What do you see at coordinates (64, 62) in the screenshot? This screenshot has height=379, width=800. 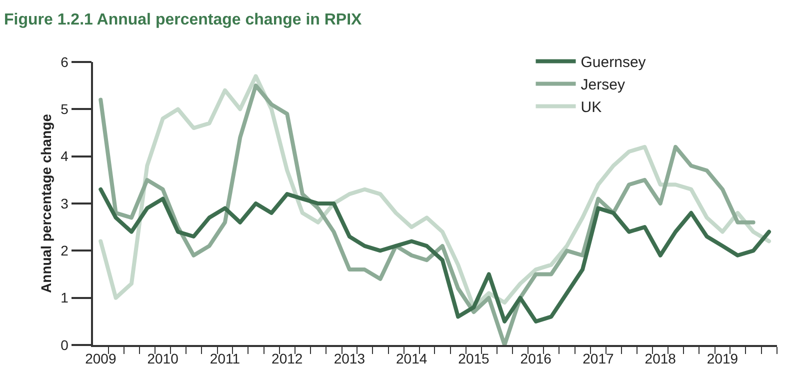 I see `y-tick-label: 6` at bounding box center [64, 62].